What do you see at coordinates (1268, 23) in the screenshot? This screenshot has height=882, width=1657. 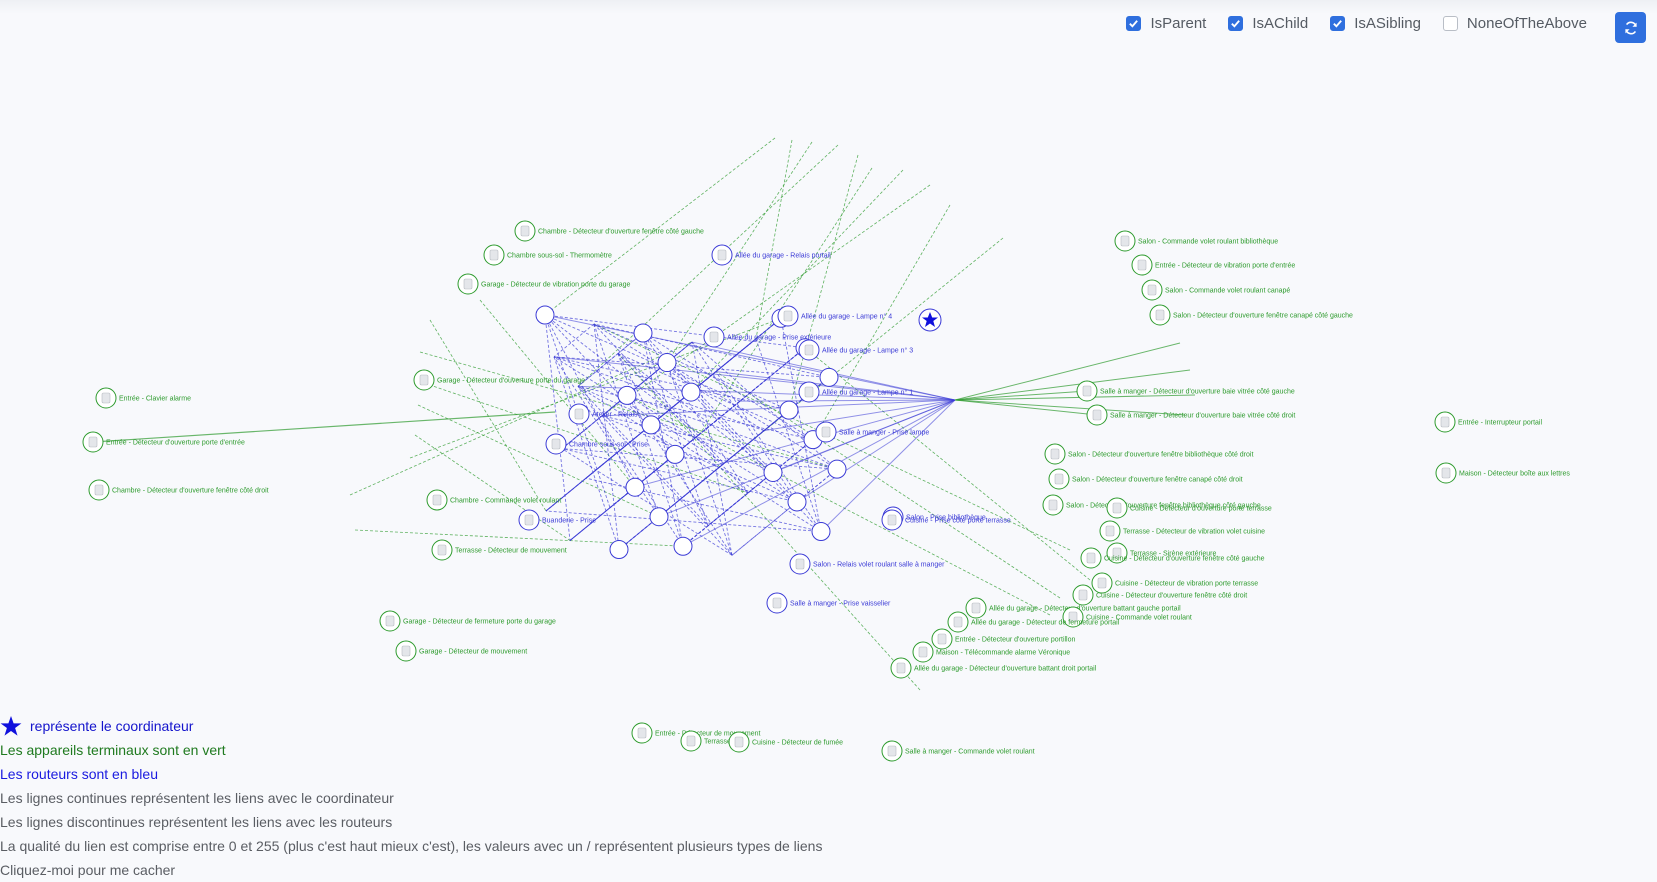 I see `filter-isachild: IsAChild` at bounding box center [1268, 23].